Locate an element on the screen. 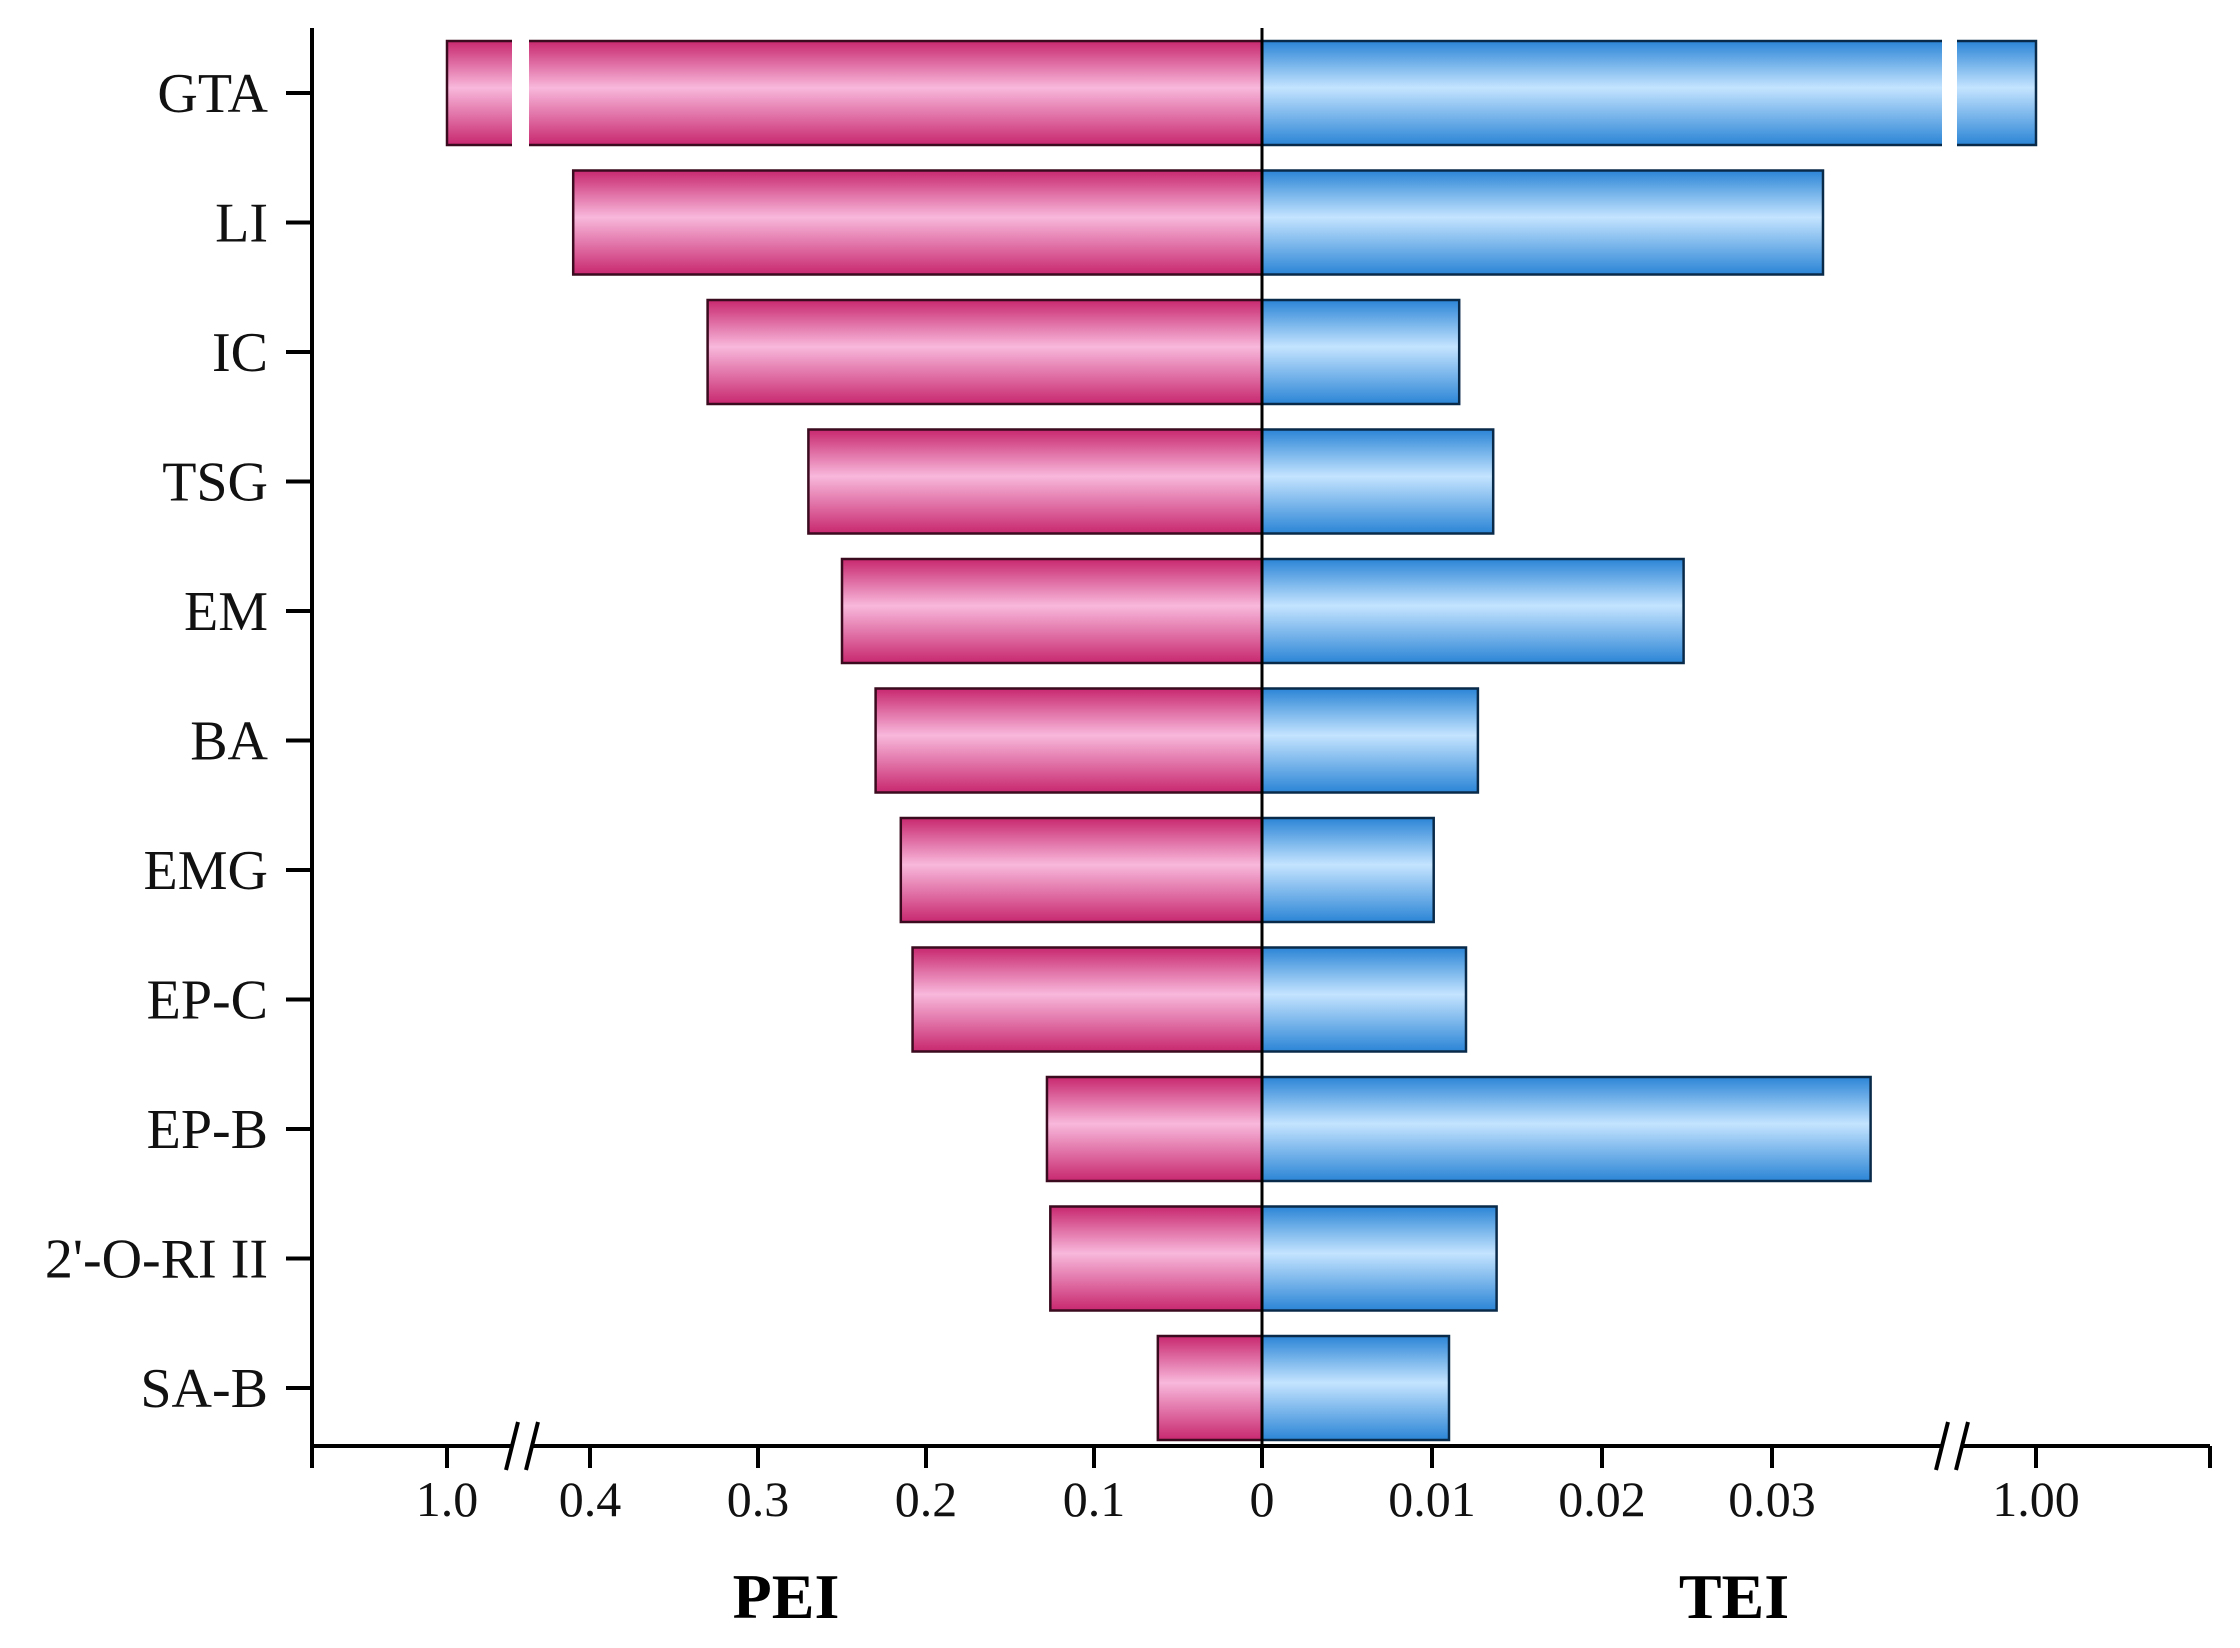 This screenshot has width=2240, height=1648. pei-bar-em is located at coordinates (1052, 611).